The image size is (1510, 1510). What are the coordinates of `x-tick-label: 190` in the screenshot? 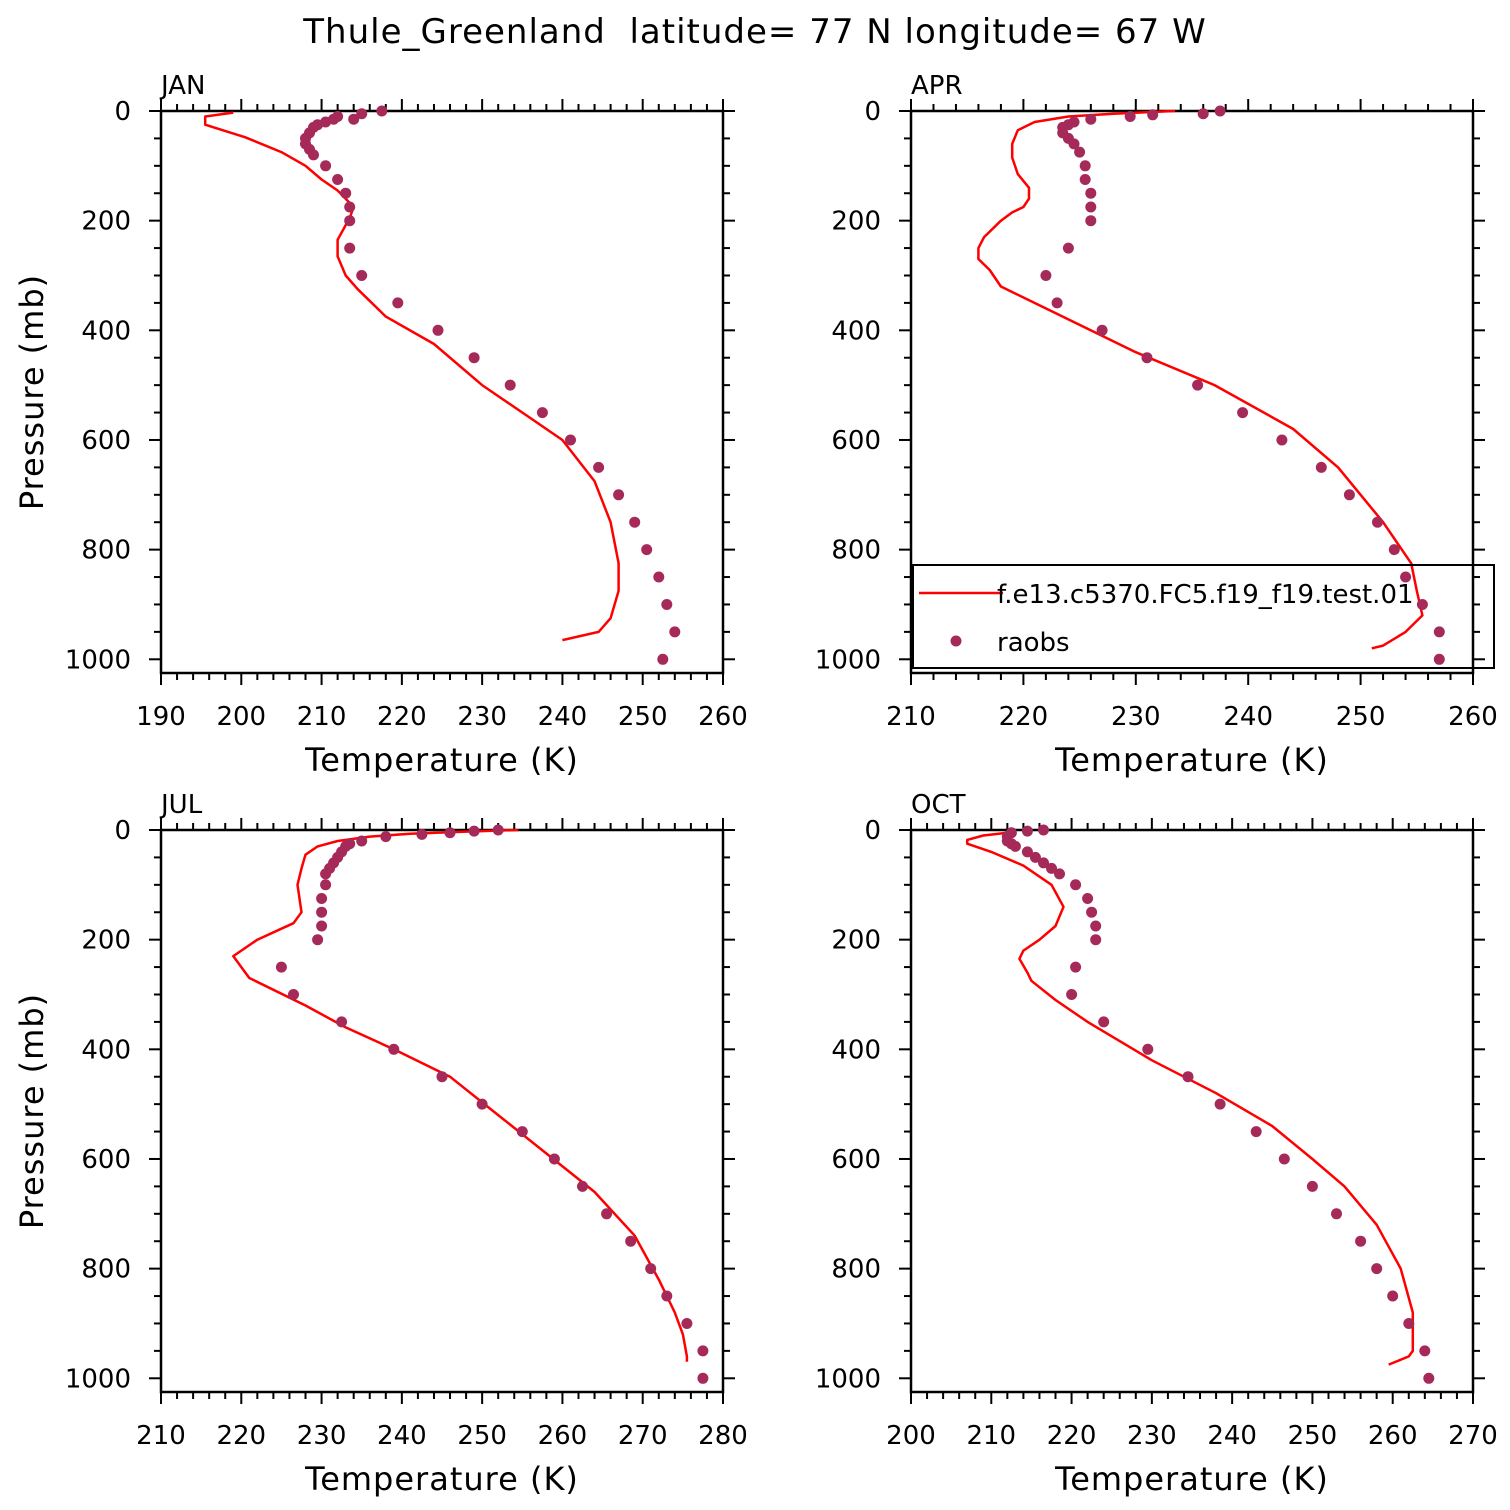 It's located at (161, 717).